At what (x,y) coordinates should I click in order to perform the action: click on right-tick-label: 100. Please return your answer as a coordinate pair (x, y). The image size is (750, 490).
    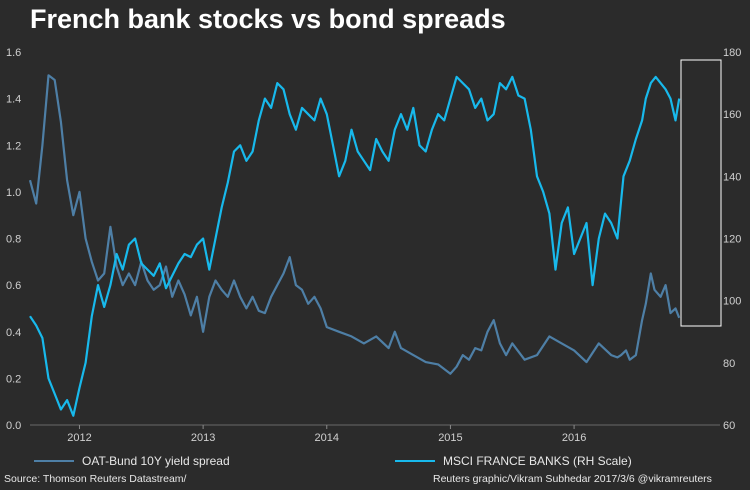
    Looking at the image, I should click on (732, 302).